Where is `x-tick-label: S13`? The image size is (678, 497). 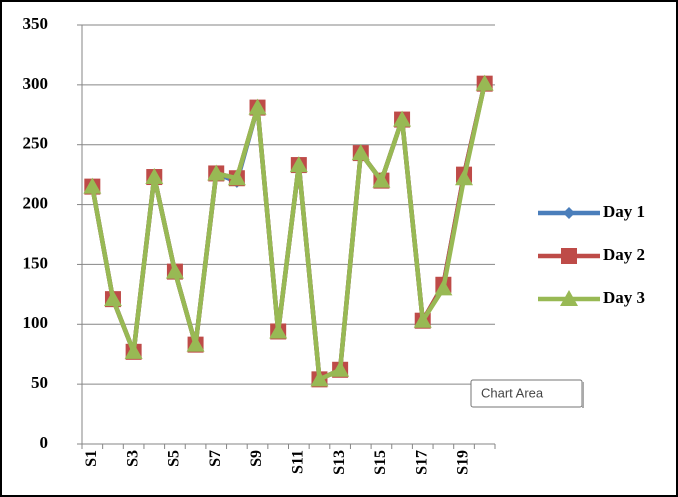 x-tick-label: S13 is located at coordinates (339, 462).